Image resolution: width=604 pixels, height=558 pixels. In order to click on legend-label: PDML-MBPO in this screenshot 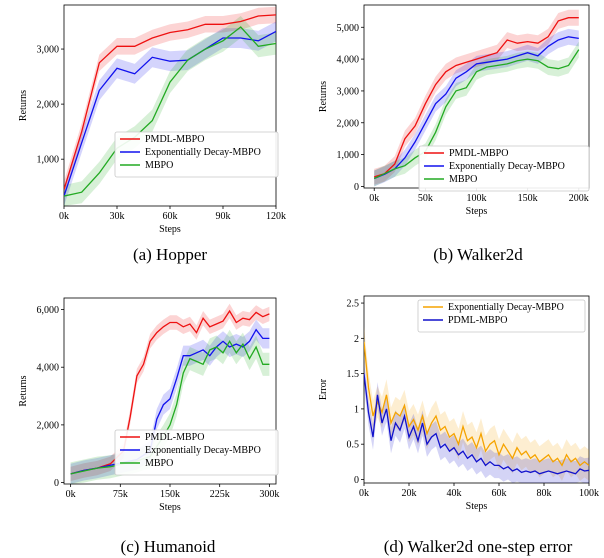, I will do `click(477, 320)`.